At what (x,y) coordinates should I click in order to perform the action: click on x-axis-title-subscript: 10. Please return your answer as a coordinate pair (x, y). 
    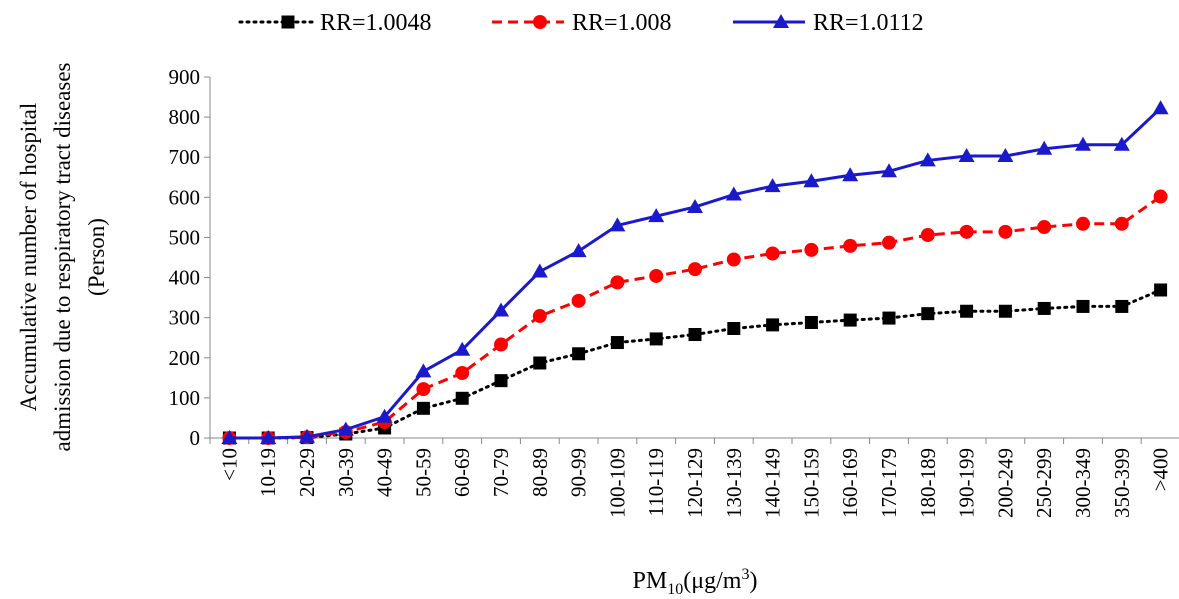
    Looking at the image, I should click on (675, 589).